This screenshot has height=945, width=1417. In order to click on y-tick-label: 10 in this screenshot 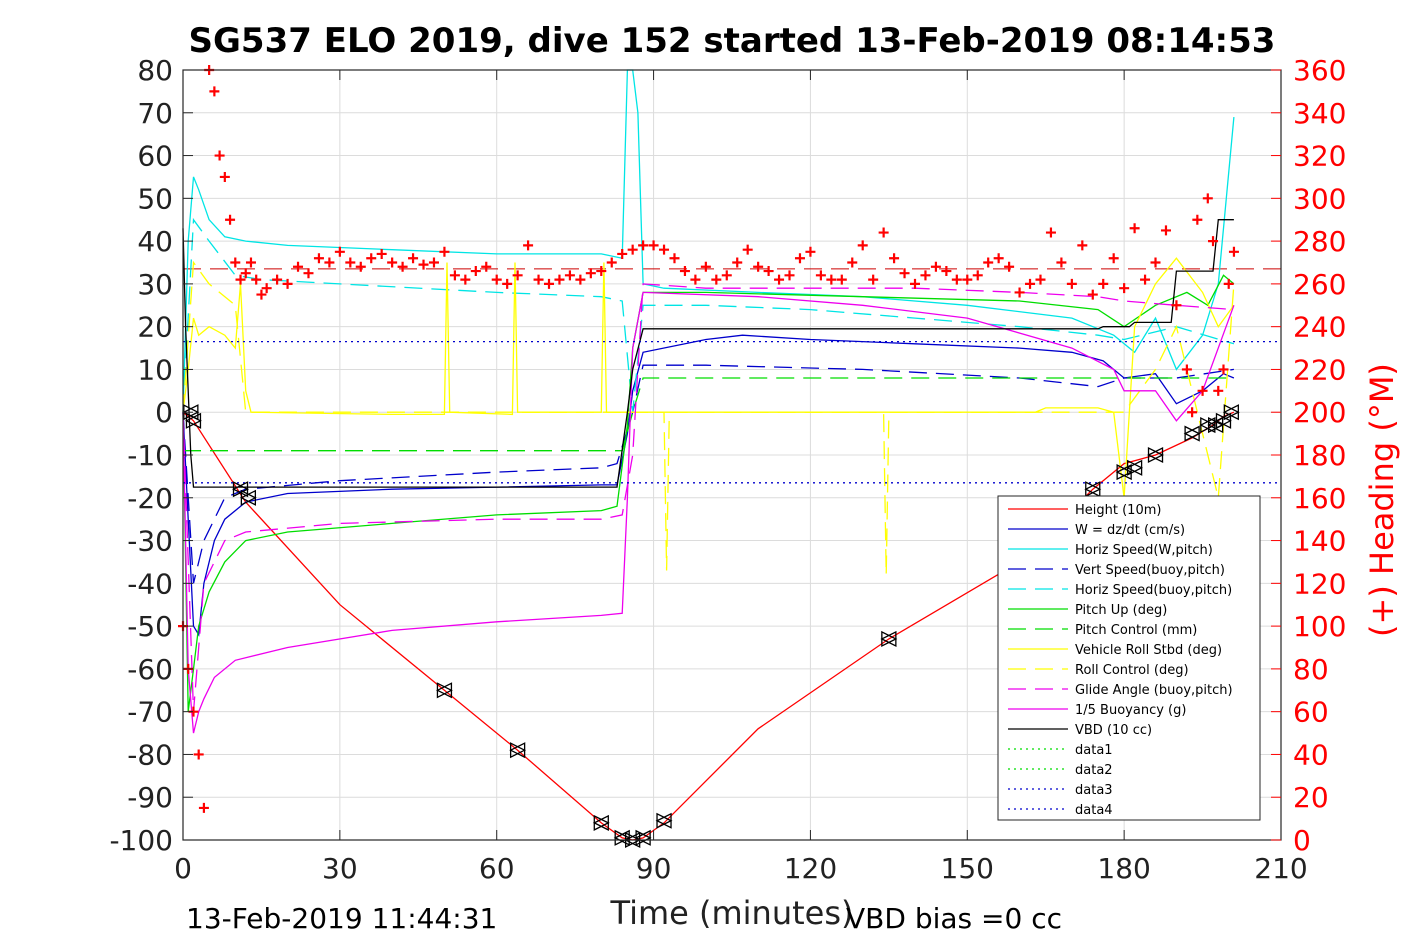, I will do `click(155, 369)`.